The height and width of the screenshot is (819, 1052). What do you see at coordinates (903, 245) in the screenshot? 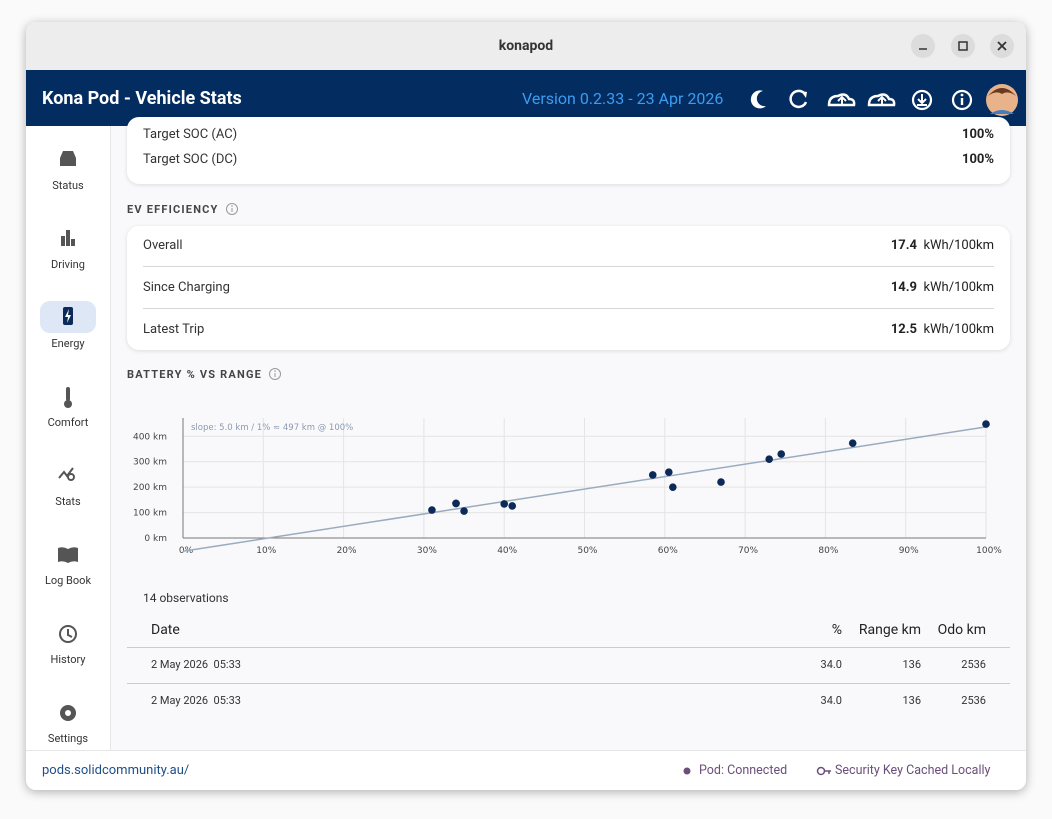
I see `row-value: 17.4` at bounding box center [903, 245].